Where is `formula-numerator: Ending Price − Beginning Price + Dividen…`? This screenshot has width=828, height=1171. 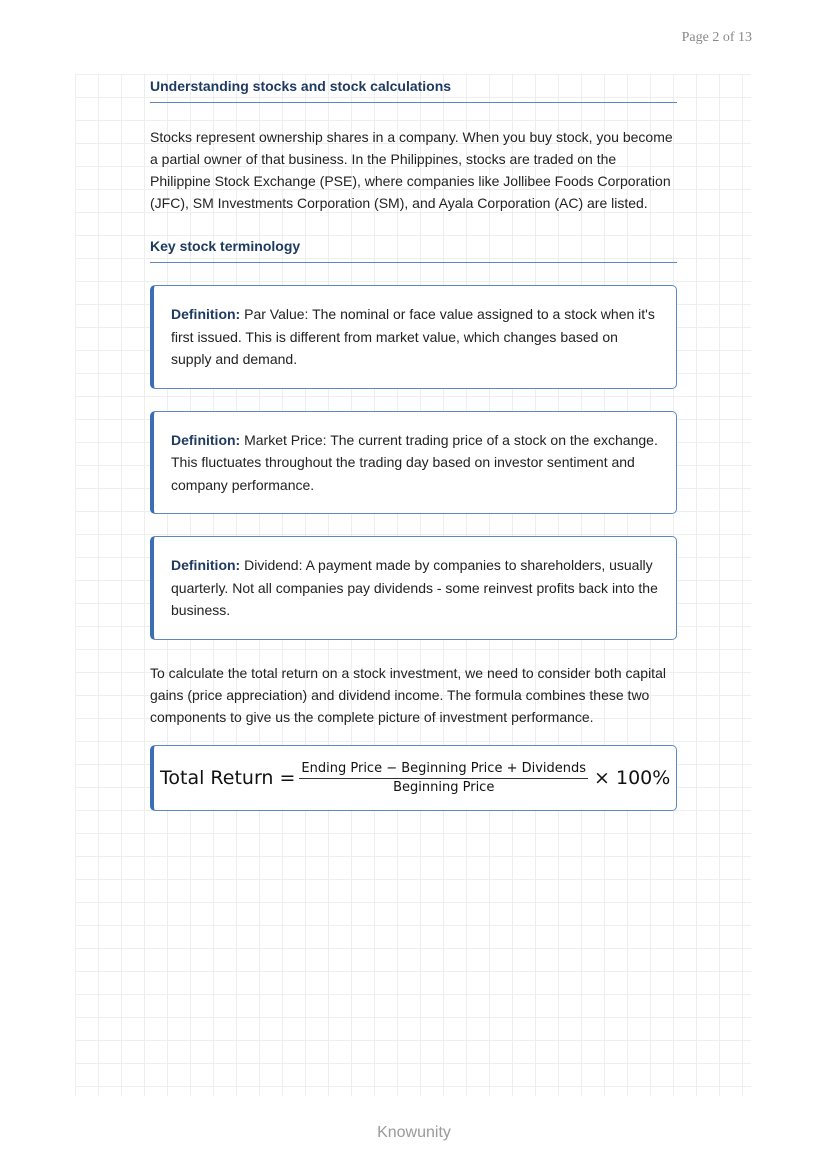 formula-numerator: Ending Price − Beginning Price + Dividen… is located at coordinates (444, 770).